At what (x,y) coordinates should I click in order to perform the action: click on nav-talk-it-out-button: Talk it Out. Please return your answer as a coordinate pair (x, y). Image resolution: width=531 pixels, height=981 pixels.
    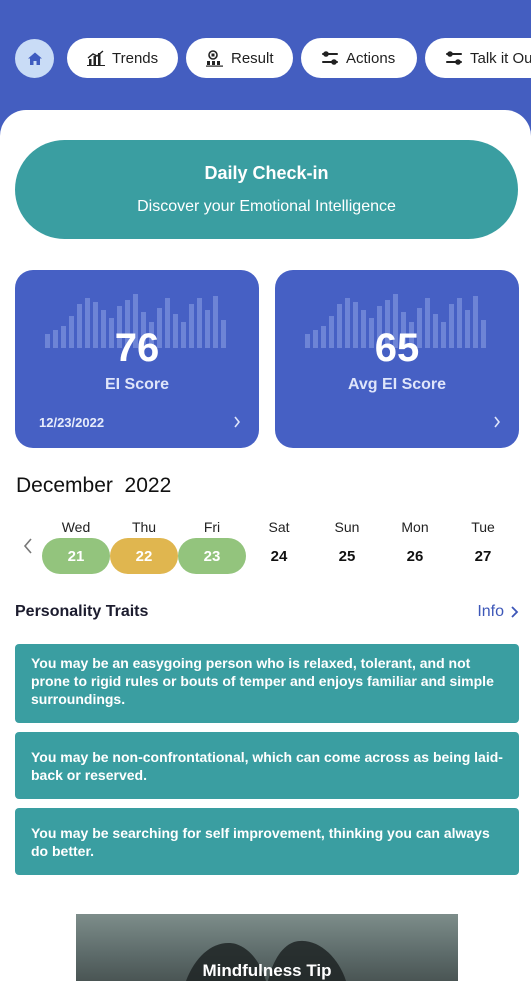
    Looking at the image, I should click on (478, 58).